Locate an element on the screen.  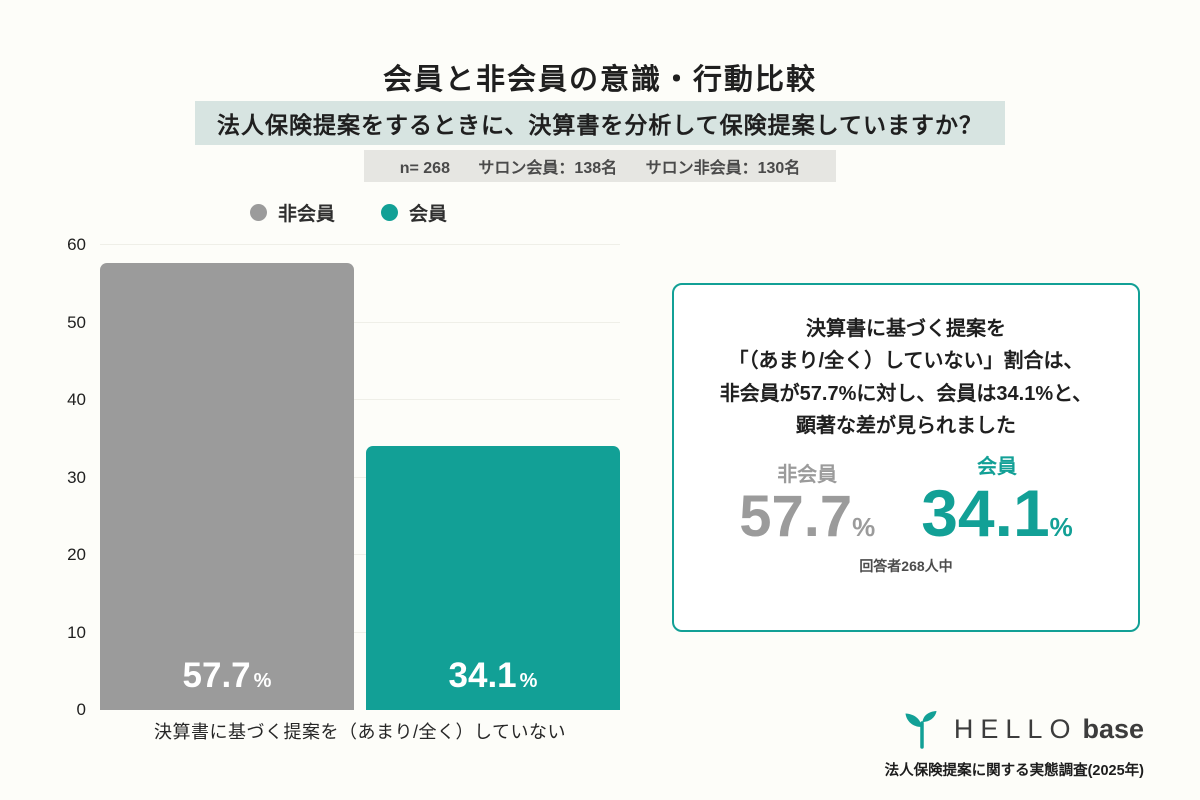
stat-number-nonmember: 57.7 is located at coordinates (796, 516).